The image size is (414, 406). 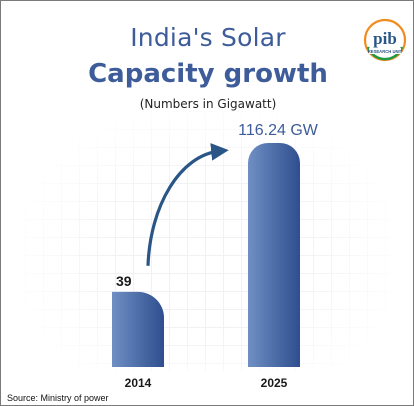 What do you see at coordinates (278, 130) in the screenshot?
I see `data-label-2025: 116.24 GW` at bounding box center [278, 130].